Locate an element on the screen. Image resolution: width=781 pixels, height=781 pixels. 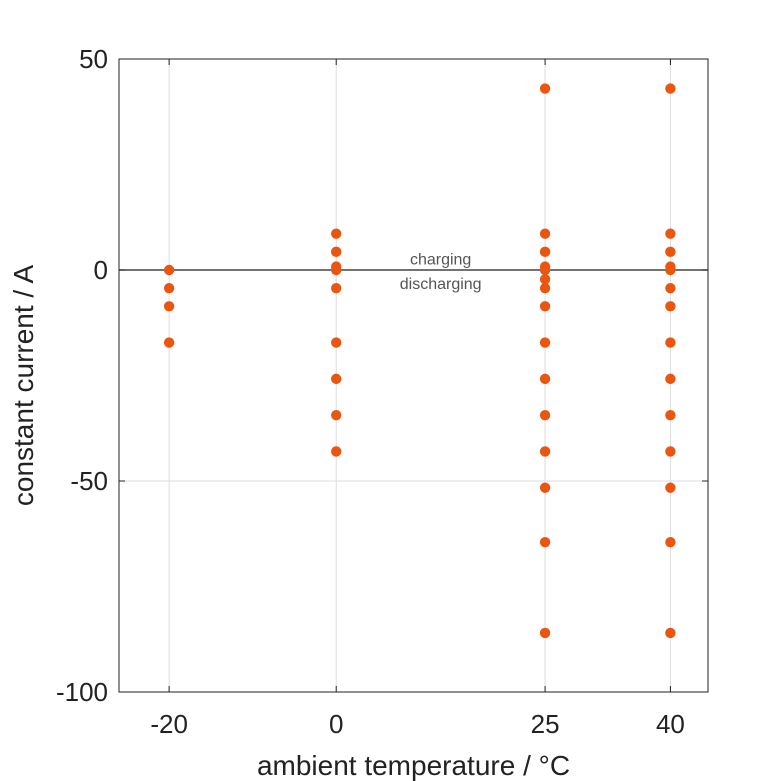
y-tick-label: -100 is located at coordinates (82, 692).